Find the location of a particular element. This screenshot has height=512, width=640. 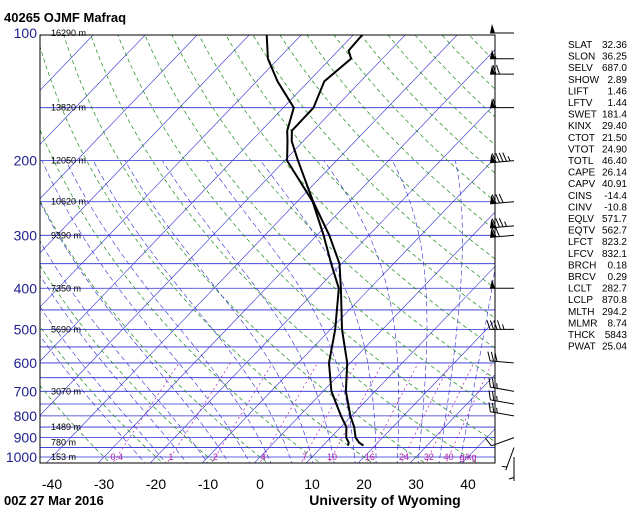

index-value: 40.91 is located at coordinates (614, 184).